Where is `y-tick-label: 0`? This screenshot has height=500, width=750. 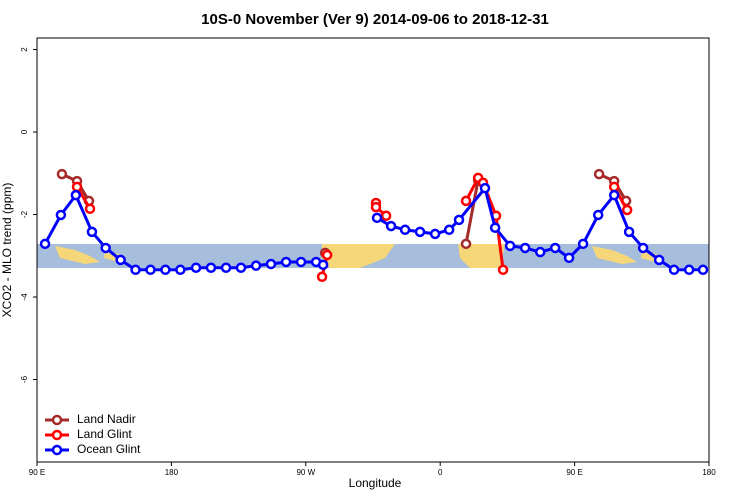
y-tick-label: 0 is located at coordinates (24, 131).